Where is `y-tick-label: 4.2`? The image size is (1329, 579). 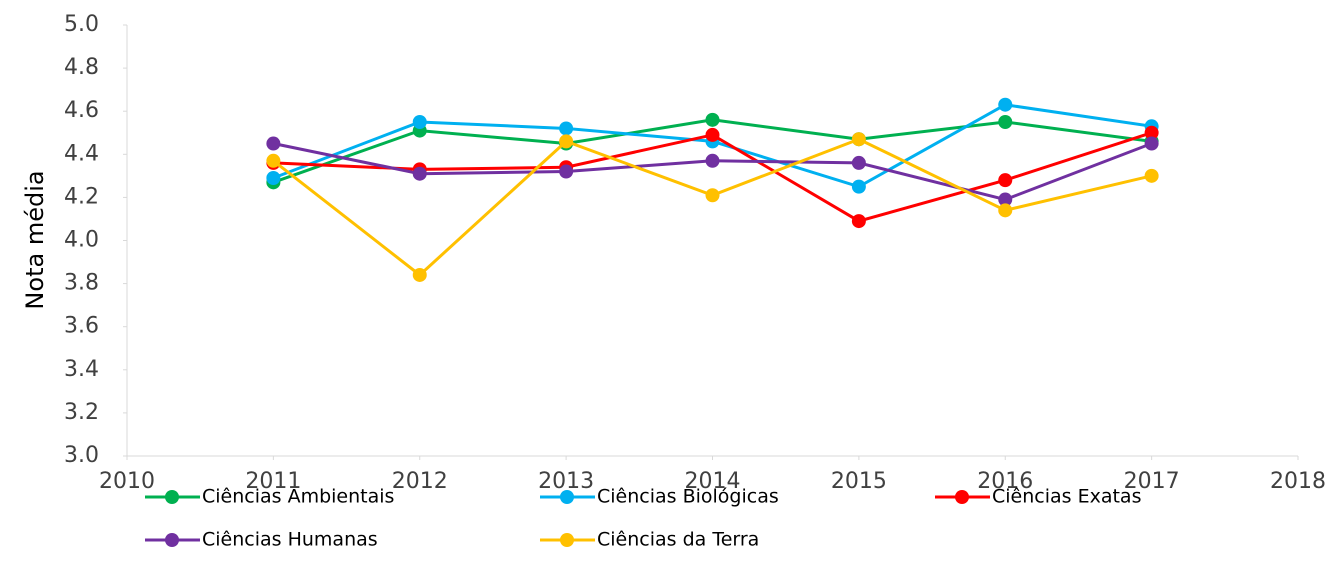 y-tick-label: 4.2 is located at coordinates (81, 196).